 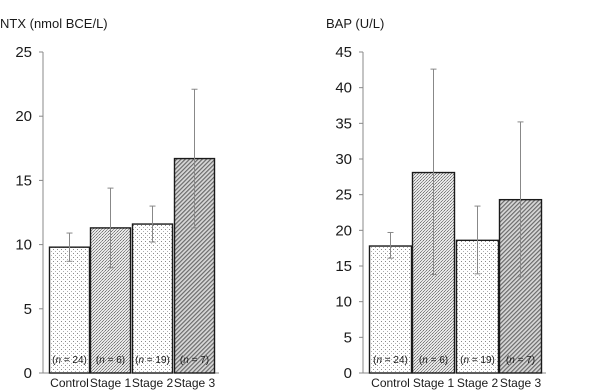 I want to click on chart-ntx-categories: Control Stage 1 Stage 2 Stage 3, so click(x=132, y=383).